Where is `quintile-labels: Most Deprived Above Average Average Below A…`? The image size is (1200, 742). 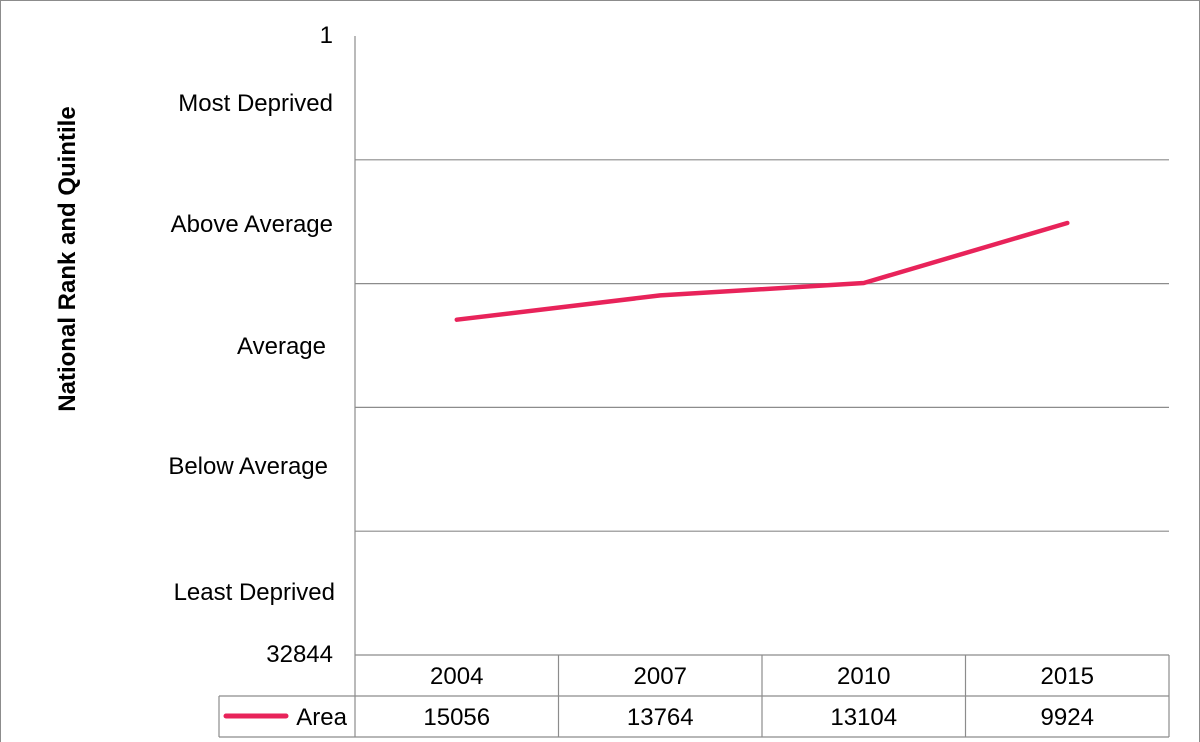
quintile-labels: Most Deprived Above Average Average Below A… is located at coordinates (251, 348).